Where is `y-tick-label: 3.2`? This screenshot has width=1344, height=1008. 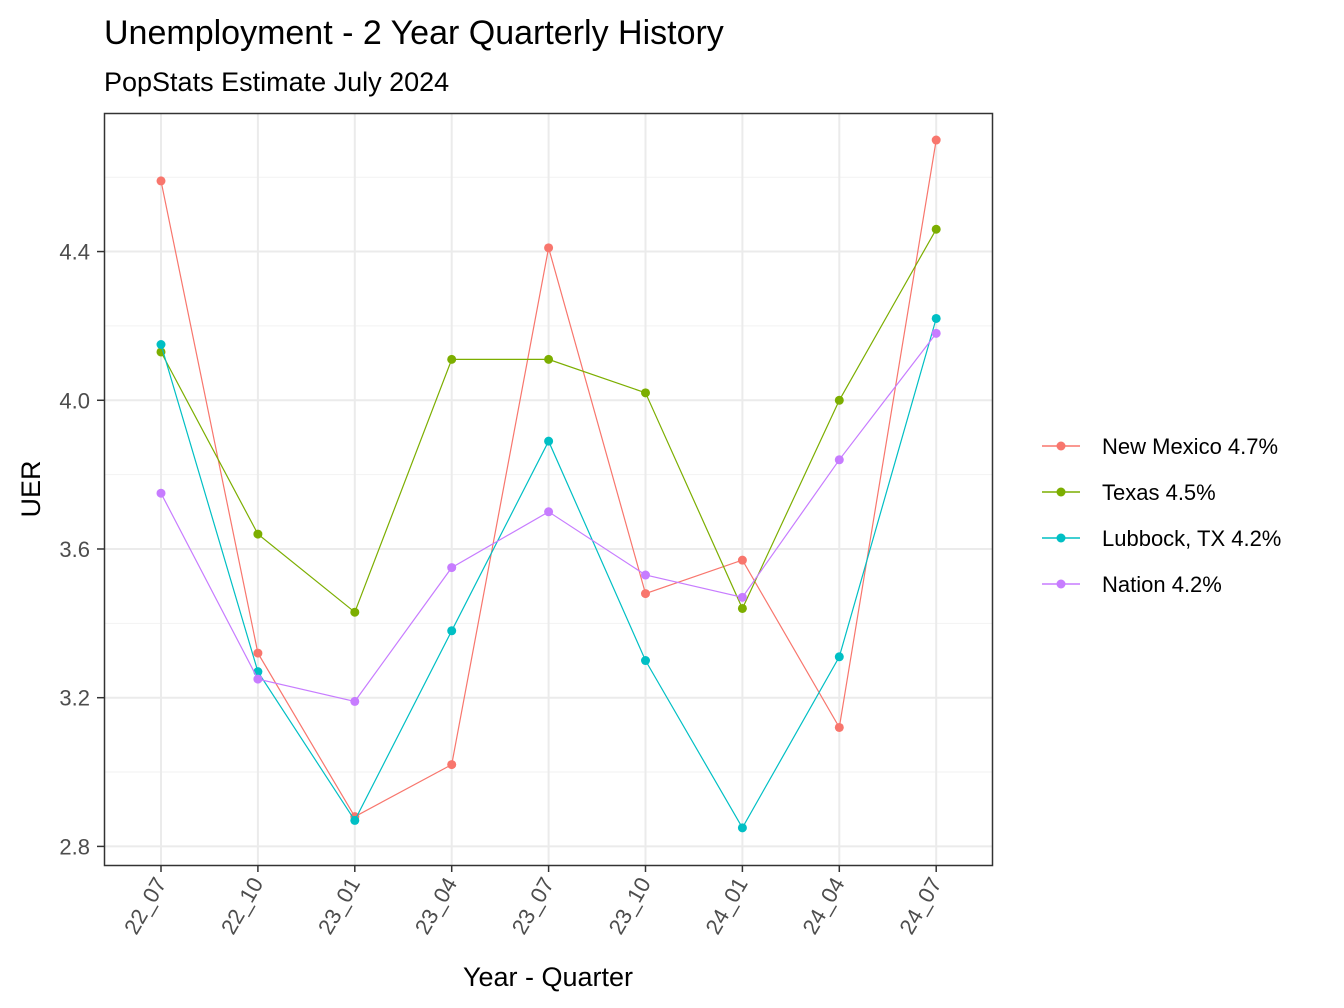
y-tick-label: 3.2 is located at coordinates (74, 698).